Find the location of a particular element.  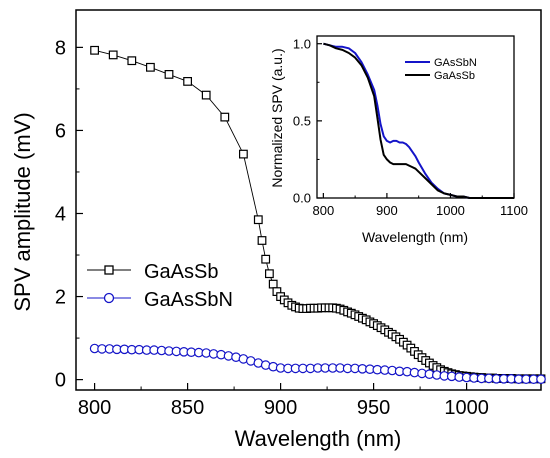

main-y-axis-label: SPV amplitude (mV) is located at coordinates (22, 211).